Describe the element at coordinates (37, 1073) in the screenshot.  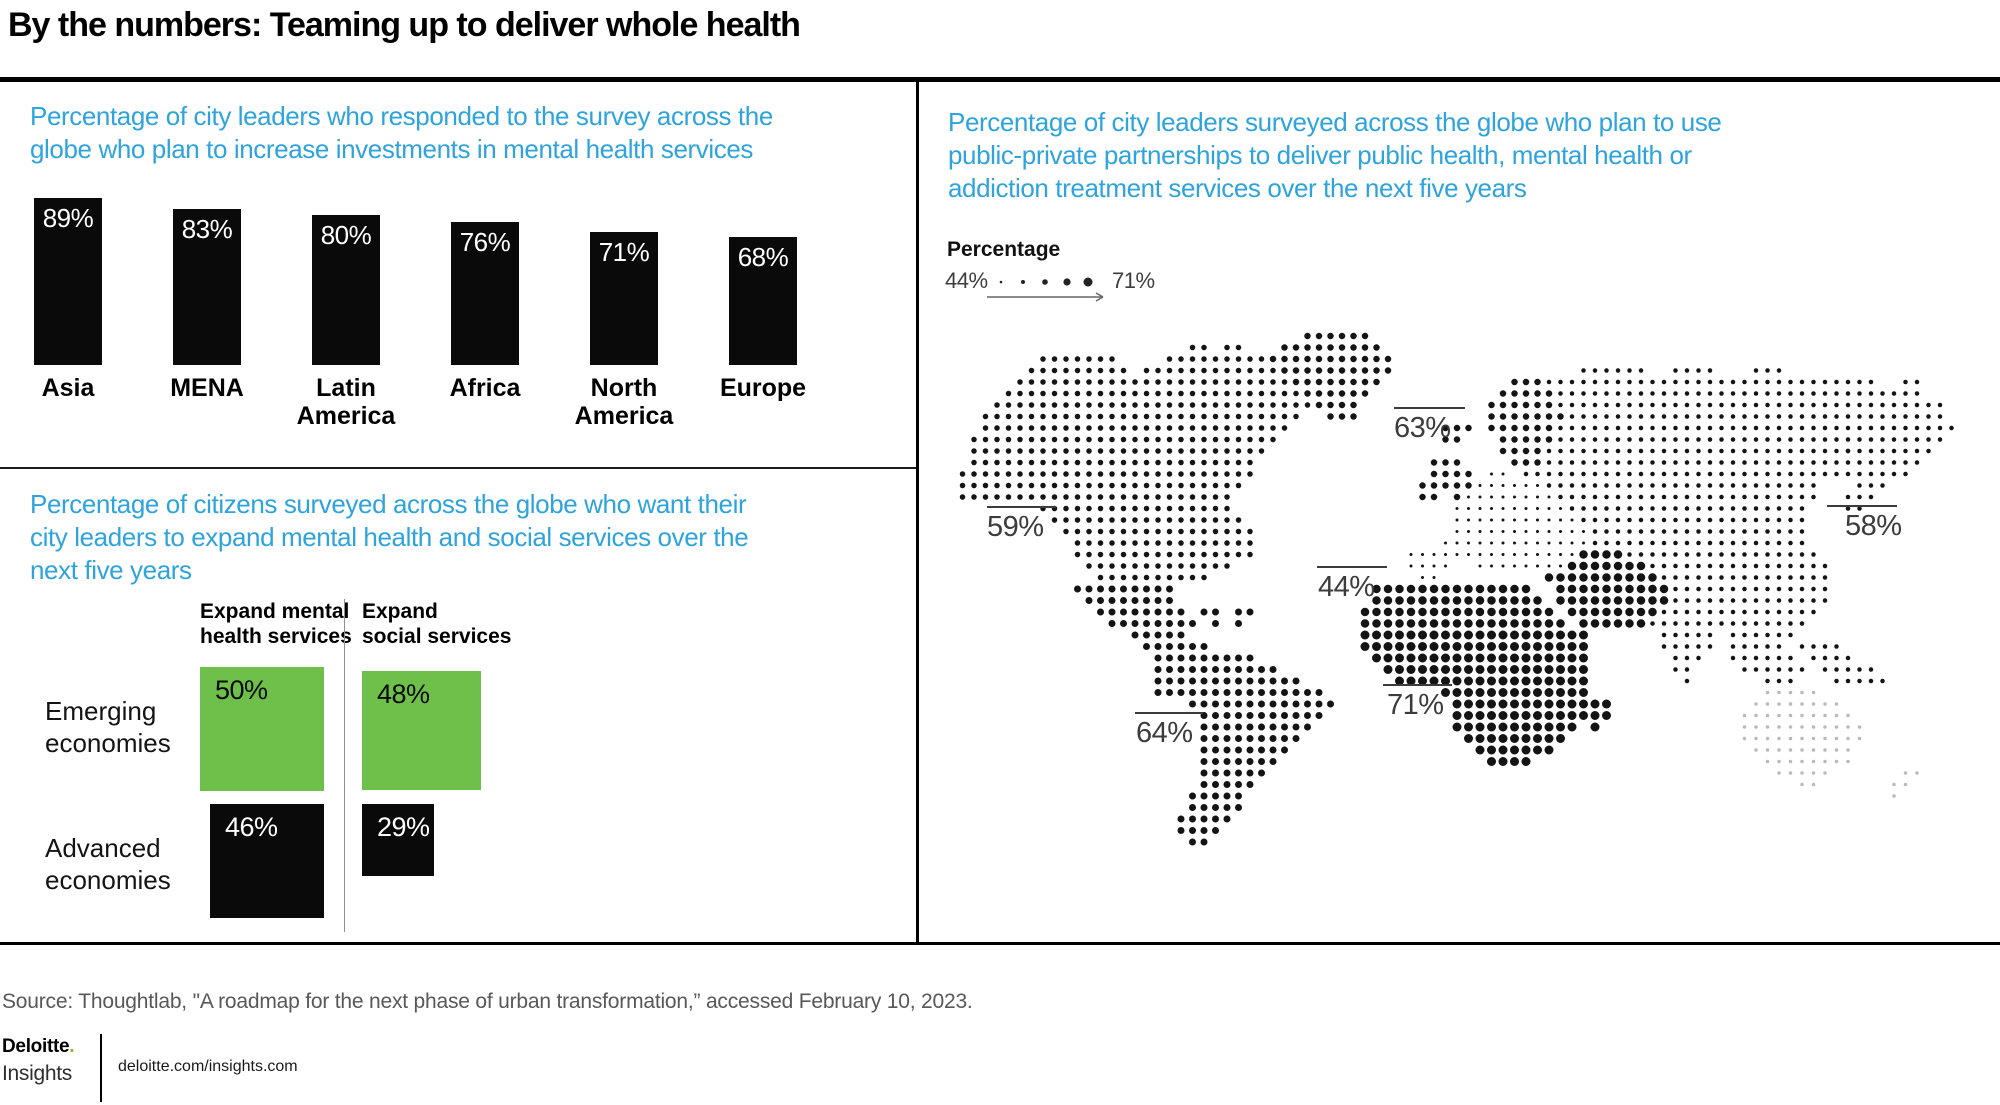
I see `insights-logo-text: Insights` at that location.